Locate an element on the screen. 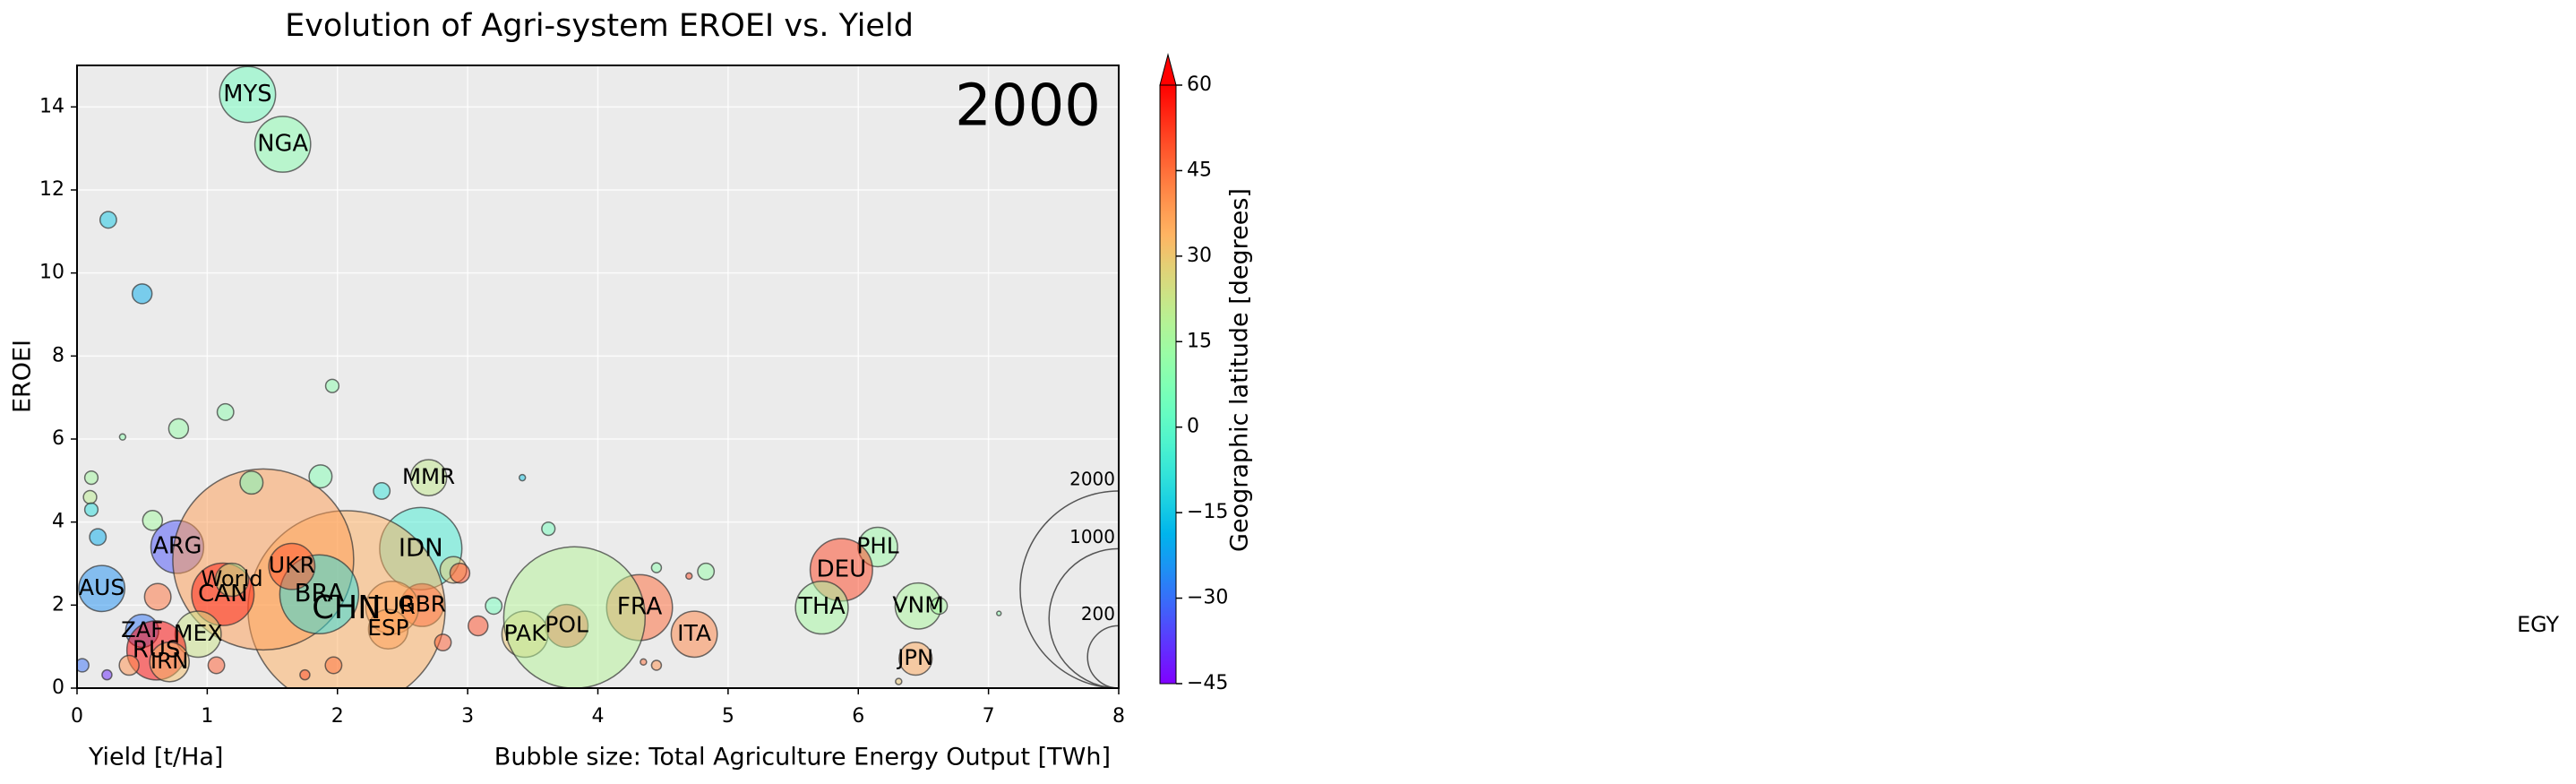 Image resolution: width=2576 pixels, height=784 pixels. colorbar-frame is located at coordinates (1168, 384).